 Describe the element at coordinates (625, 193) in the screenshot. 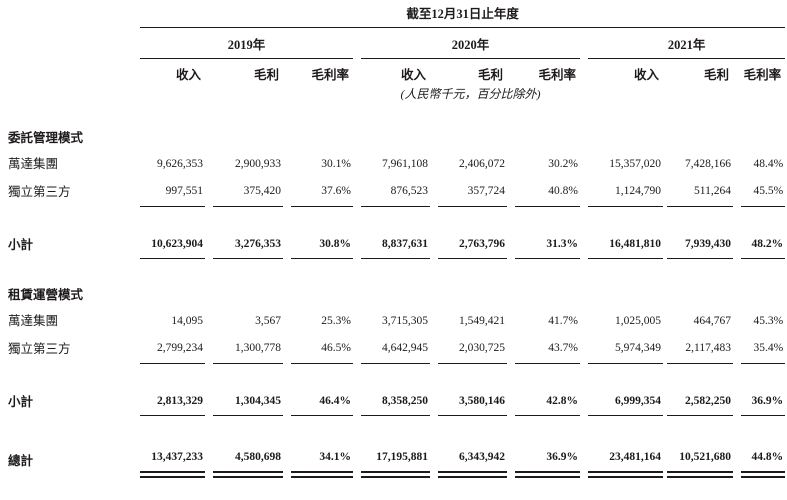

I see `value-cell: 1,124,790` at that location.